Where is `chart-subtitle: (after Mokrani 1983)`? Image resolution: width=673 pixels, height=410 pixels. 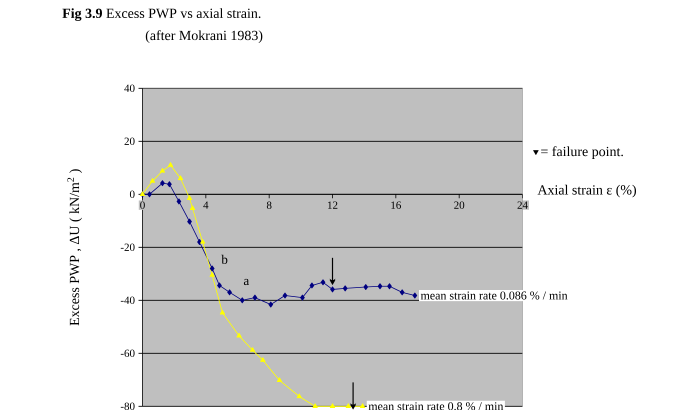 chart-subtitle: (after Mokrani 1983) is located at coordinates (204, 36).